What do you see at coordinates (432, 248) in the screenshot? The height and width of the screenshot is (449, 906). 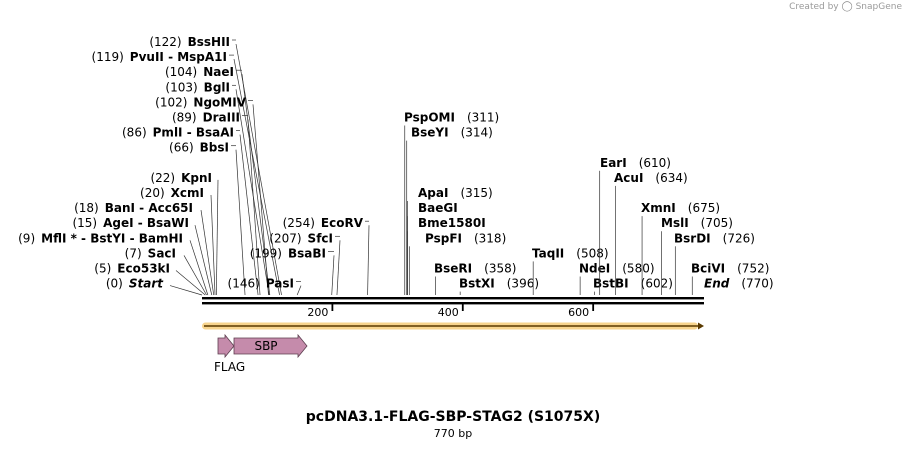 I see `site-baegi: BaeGI` at bounding box center [432, 248].